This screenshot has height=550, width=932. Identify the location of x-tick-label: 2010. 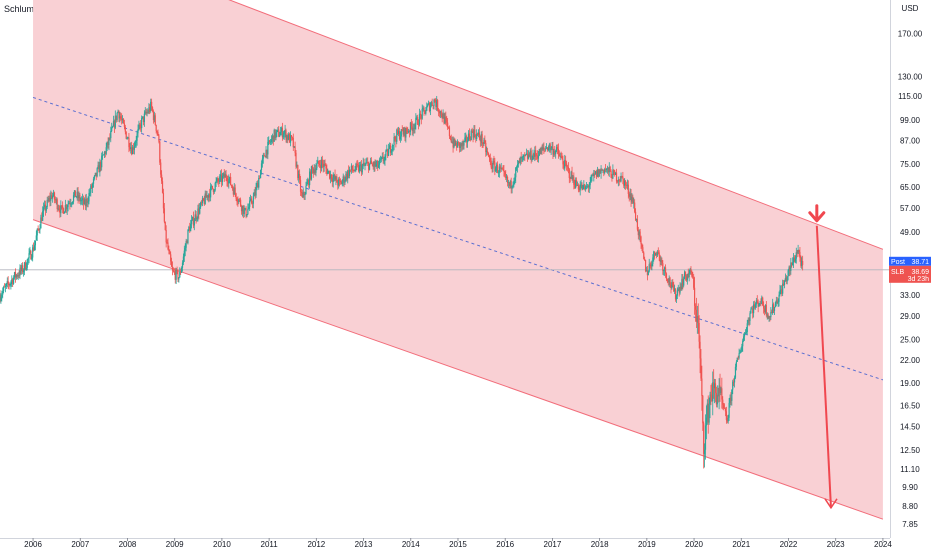
(222, 544).